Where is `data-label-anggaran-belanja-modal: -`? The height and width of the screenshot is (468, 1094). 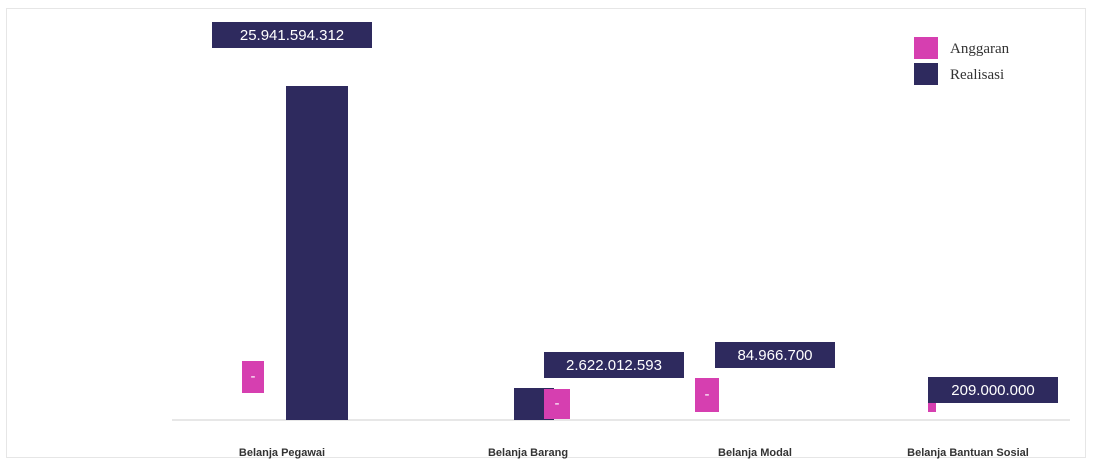
data-label-anggaran-belanja-modal: - is located at coordinates (707, 394).